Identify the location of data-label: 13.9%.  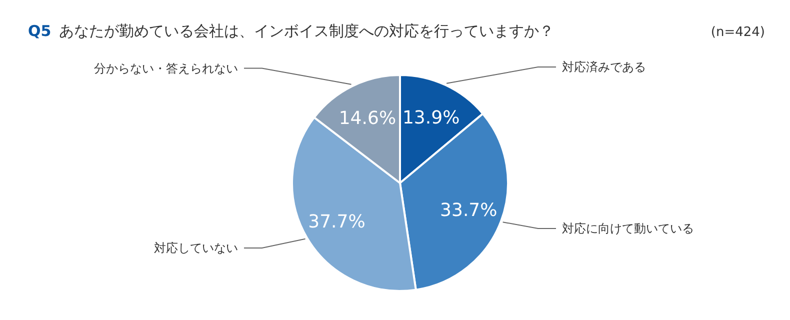
(431, 117).